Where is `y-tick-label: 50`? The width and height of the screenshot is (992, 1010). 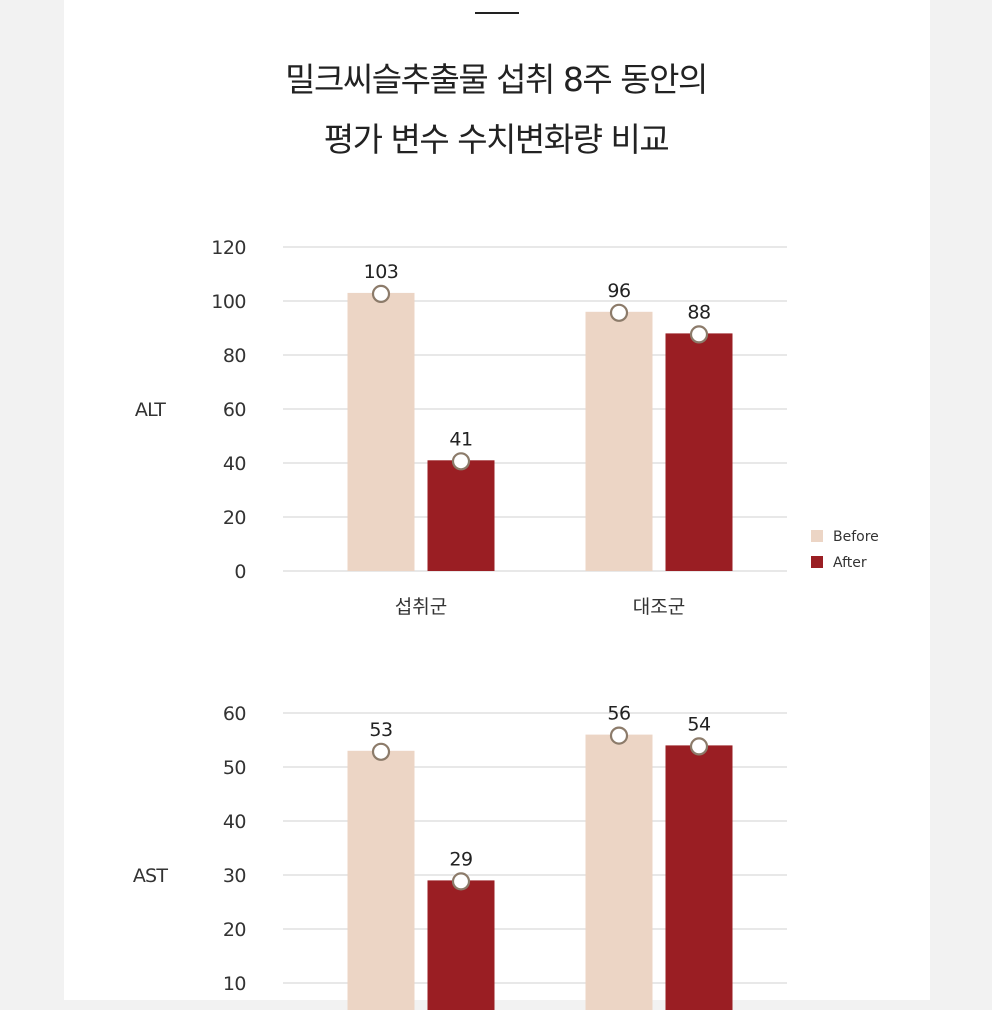
y-tick-label: 50 is located at coordinates (234, 768).